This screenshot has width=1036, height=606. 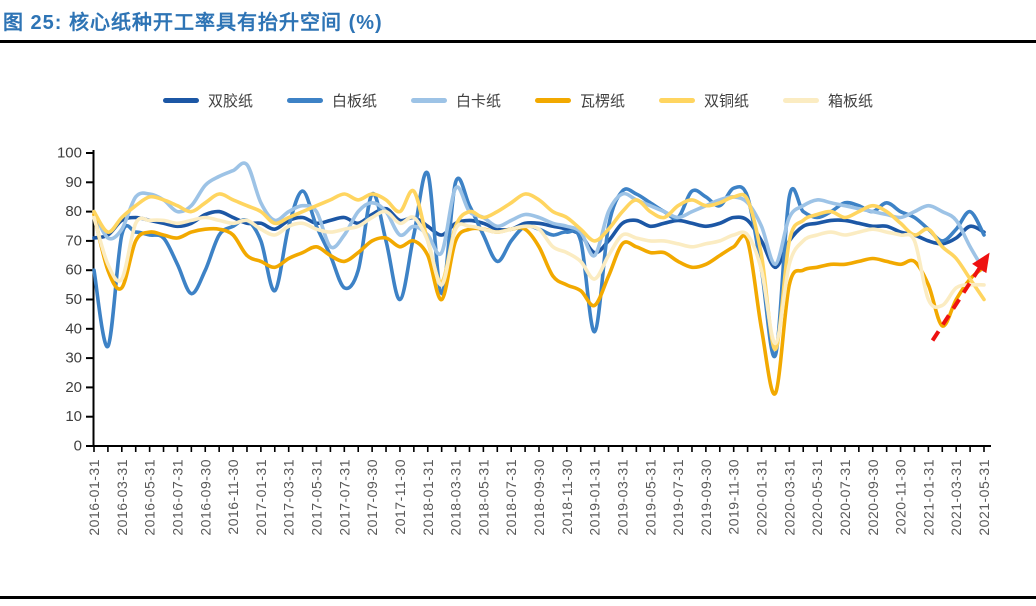 I want to click on x-axis-tick-label: 2019-07-31, so click(x=678, y=497).